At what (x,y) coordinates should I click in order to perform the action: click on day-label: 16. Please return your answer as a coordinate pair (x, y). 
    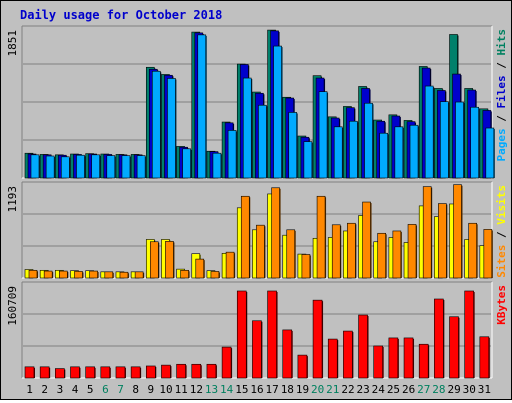
    Looking at the image, I should click on (256, 389).